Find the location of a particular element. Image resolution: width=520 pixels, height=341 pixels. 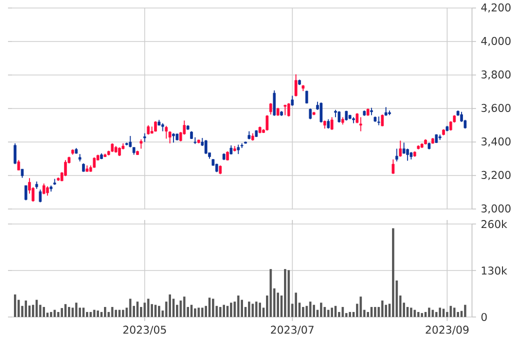

y-tick-label: 0 is located at coordinates (484, 317).